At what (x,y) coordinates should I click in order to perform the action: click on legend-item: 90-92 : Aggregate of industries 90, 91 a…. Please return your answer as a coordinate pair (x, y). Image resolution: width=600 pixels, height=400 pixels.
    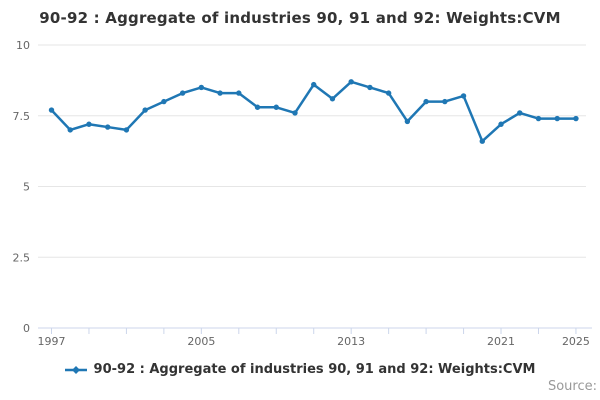
    Looking at the image, I should click on (300, 369).